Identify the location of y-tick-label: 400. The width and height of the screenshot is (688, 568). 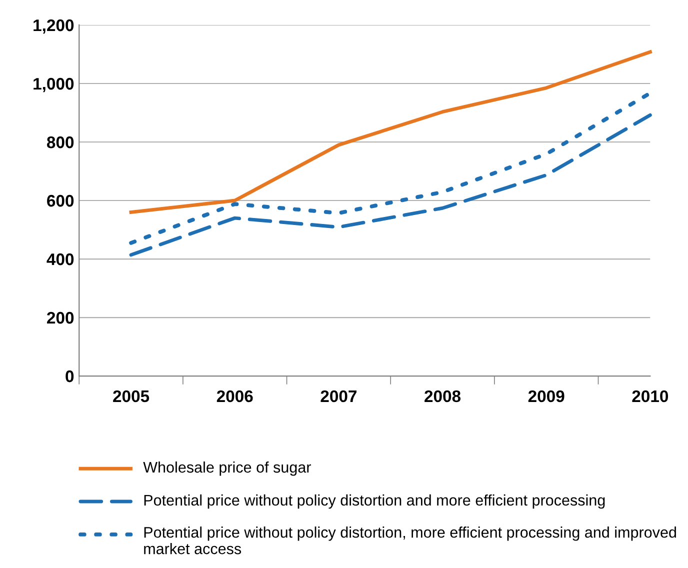
(60, 259).